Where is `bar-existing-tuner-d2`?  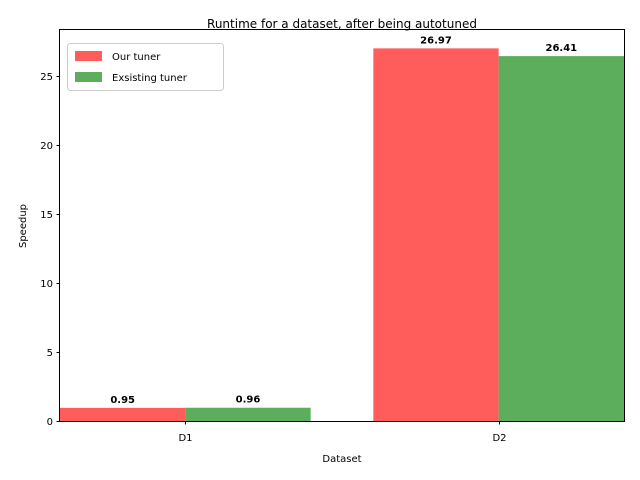
bar-existing-tuner-d2 is located at coordinates (561, 238).